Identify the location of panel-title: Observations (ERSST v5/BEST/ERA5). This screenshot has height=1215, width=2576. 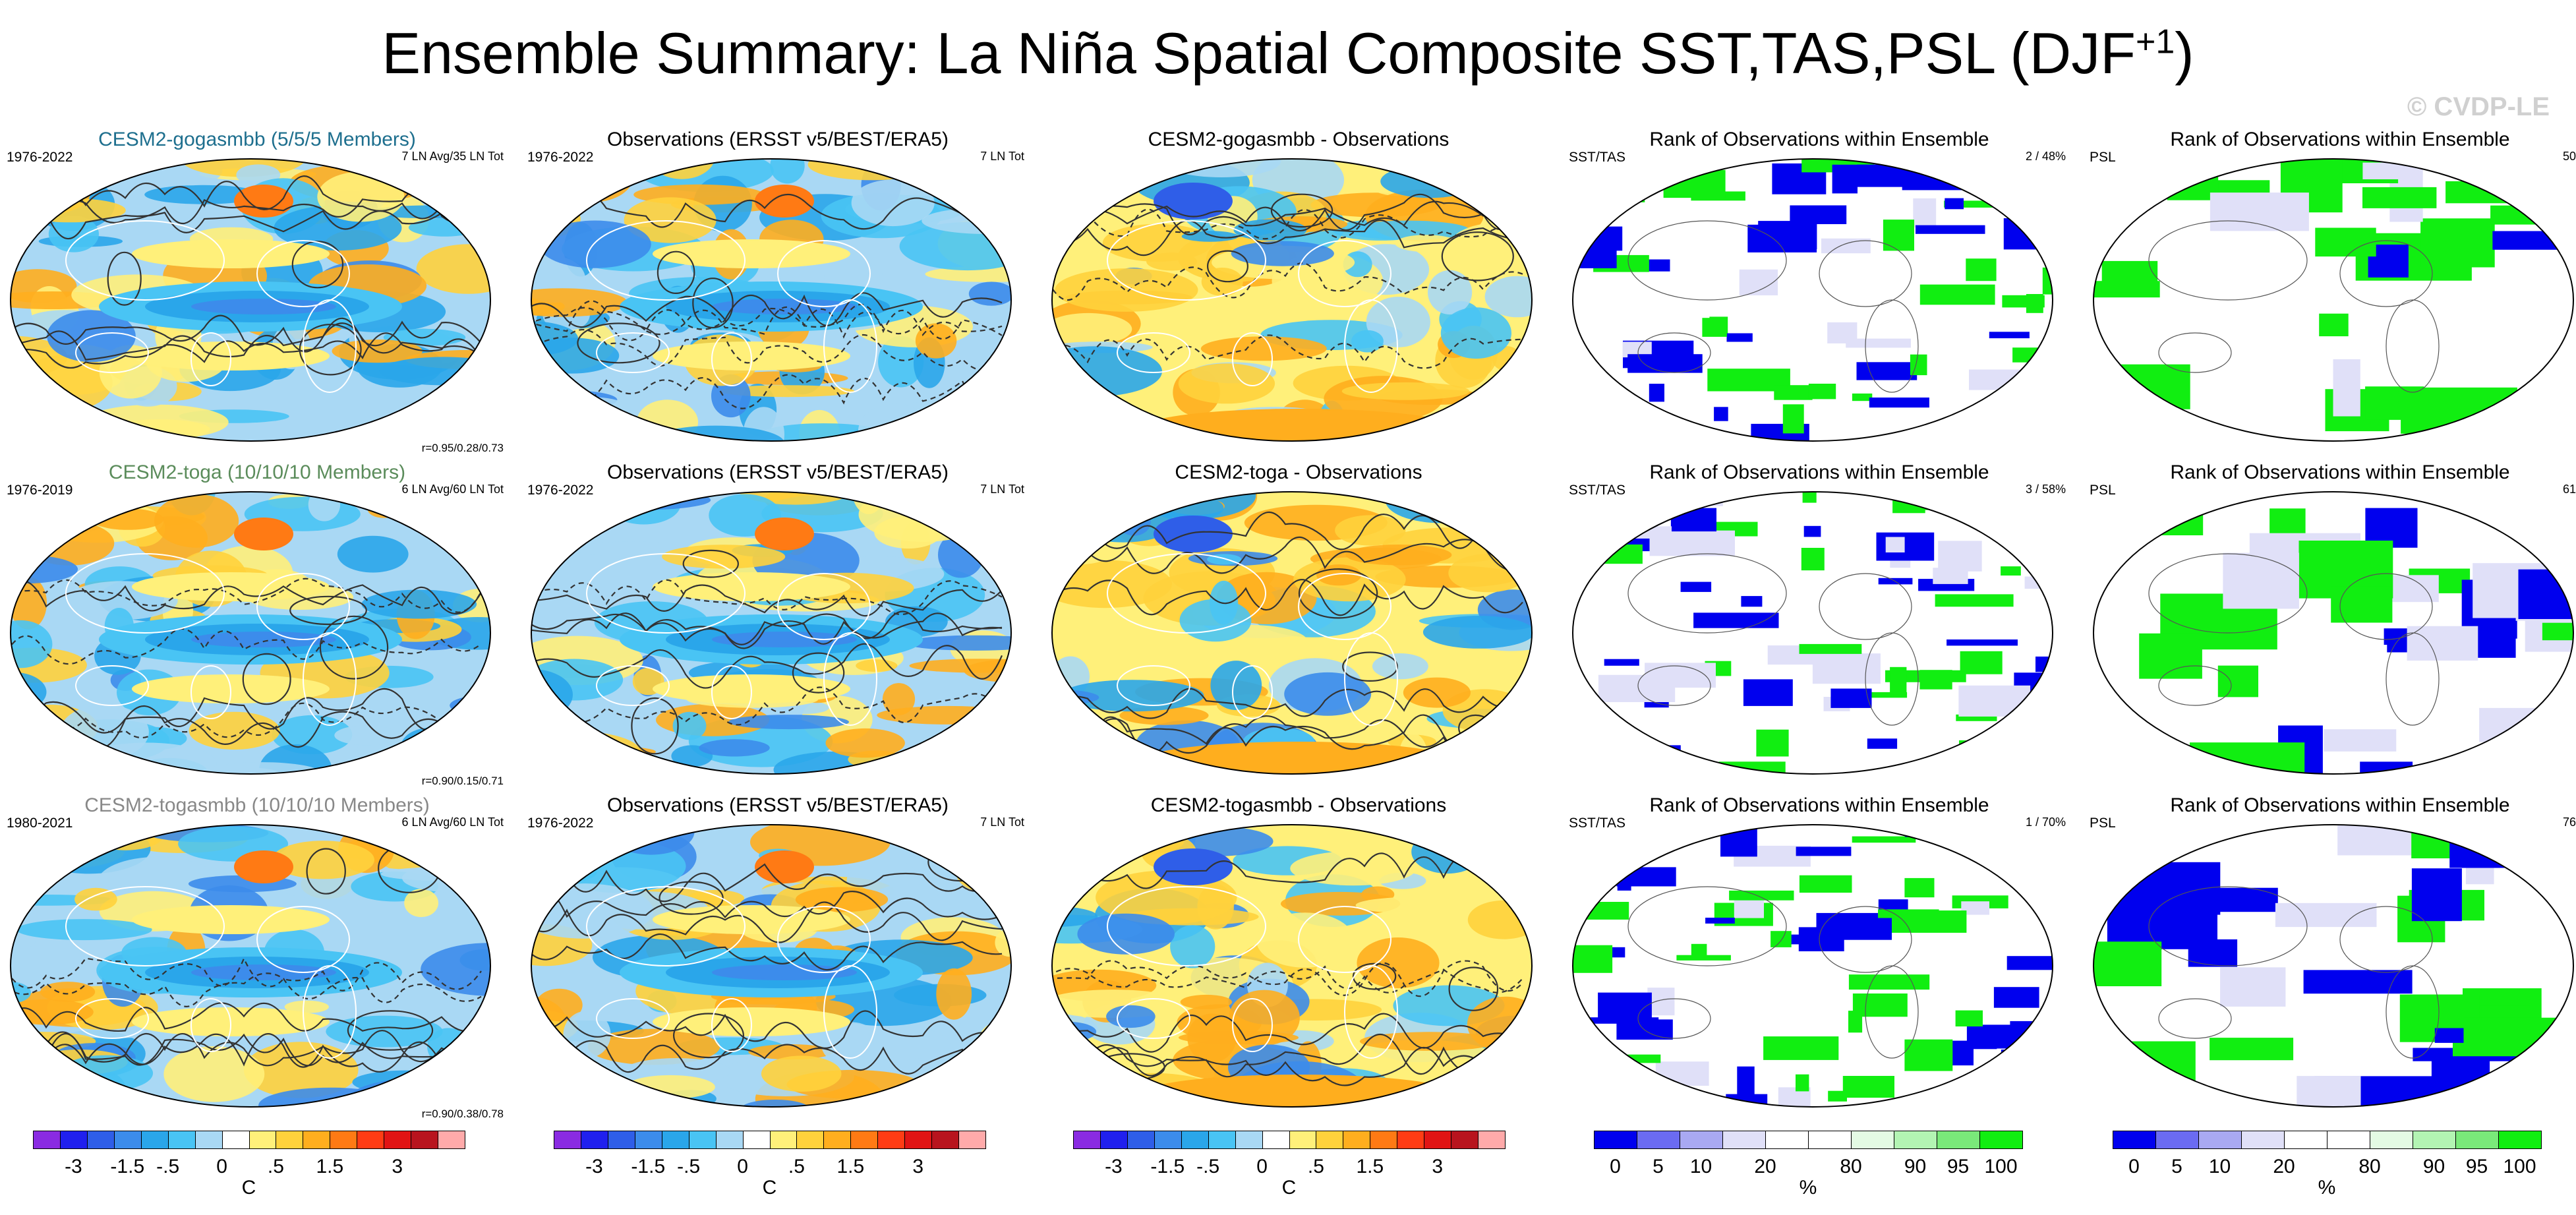
(778, 472).